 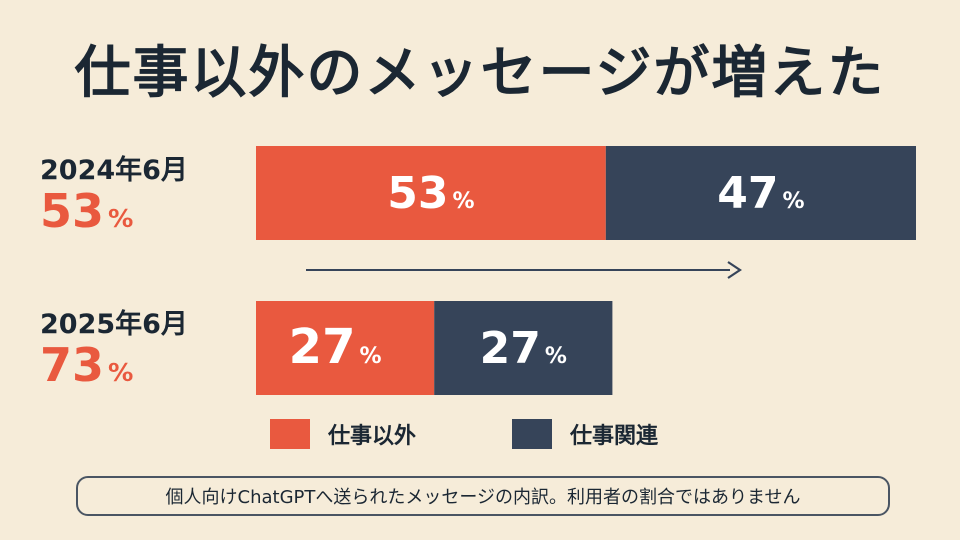 What do you see at coordinates (483, 496) in the screenshot?
I see `footnote-box: 個人向けChatGPTへ送られたメッセージの内訳。利用者の割合ではありません` at bounding box center [483, 496].